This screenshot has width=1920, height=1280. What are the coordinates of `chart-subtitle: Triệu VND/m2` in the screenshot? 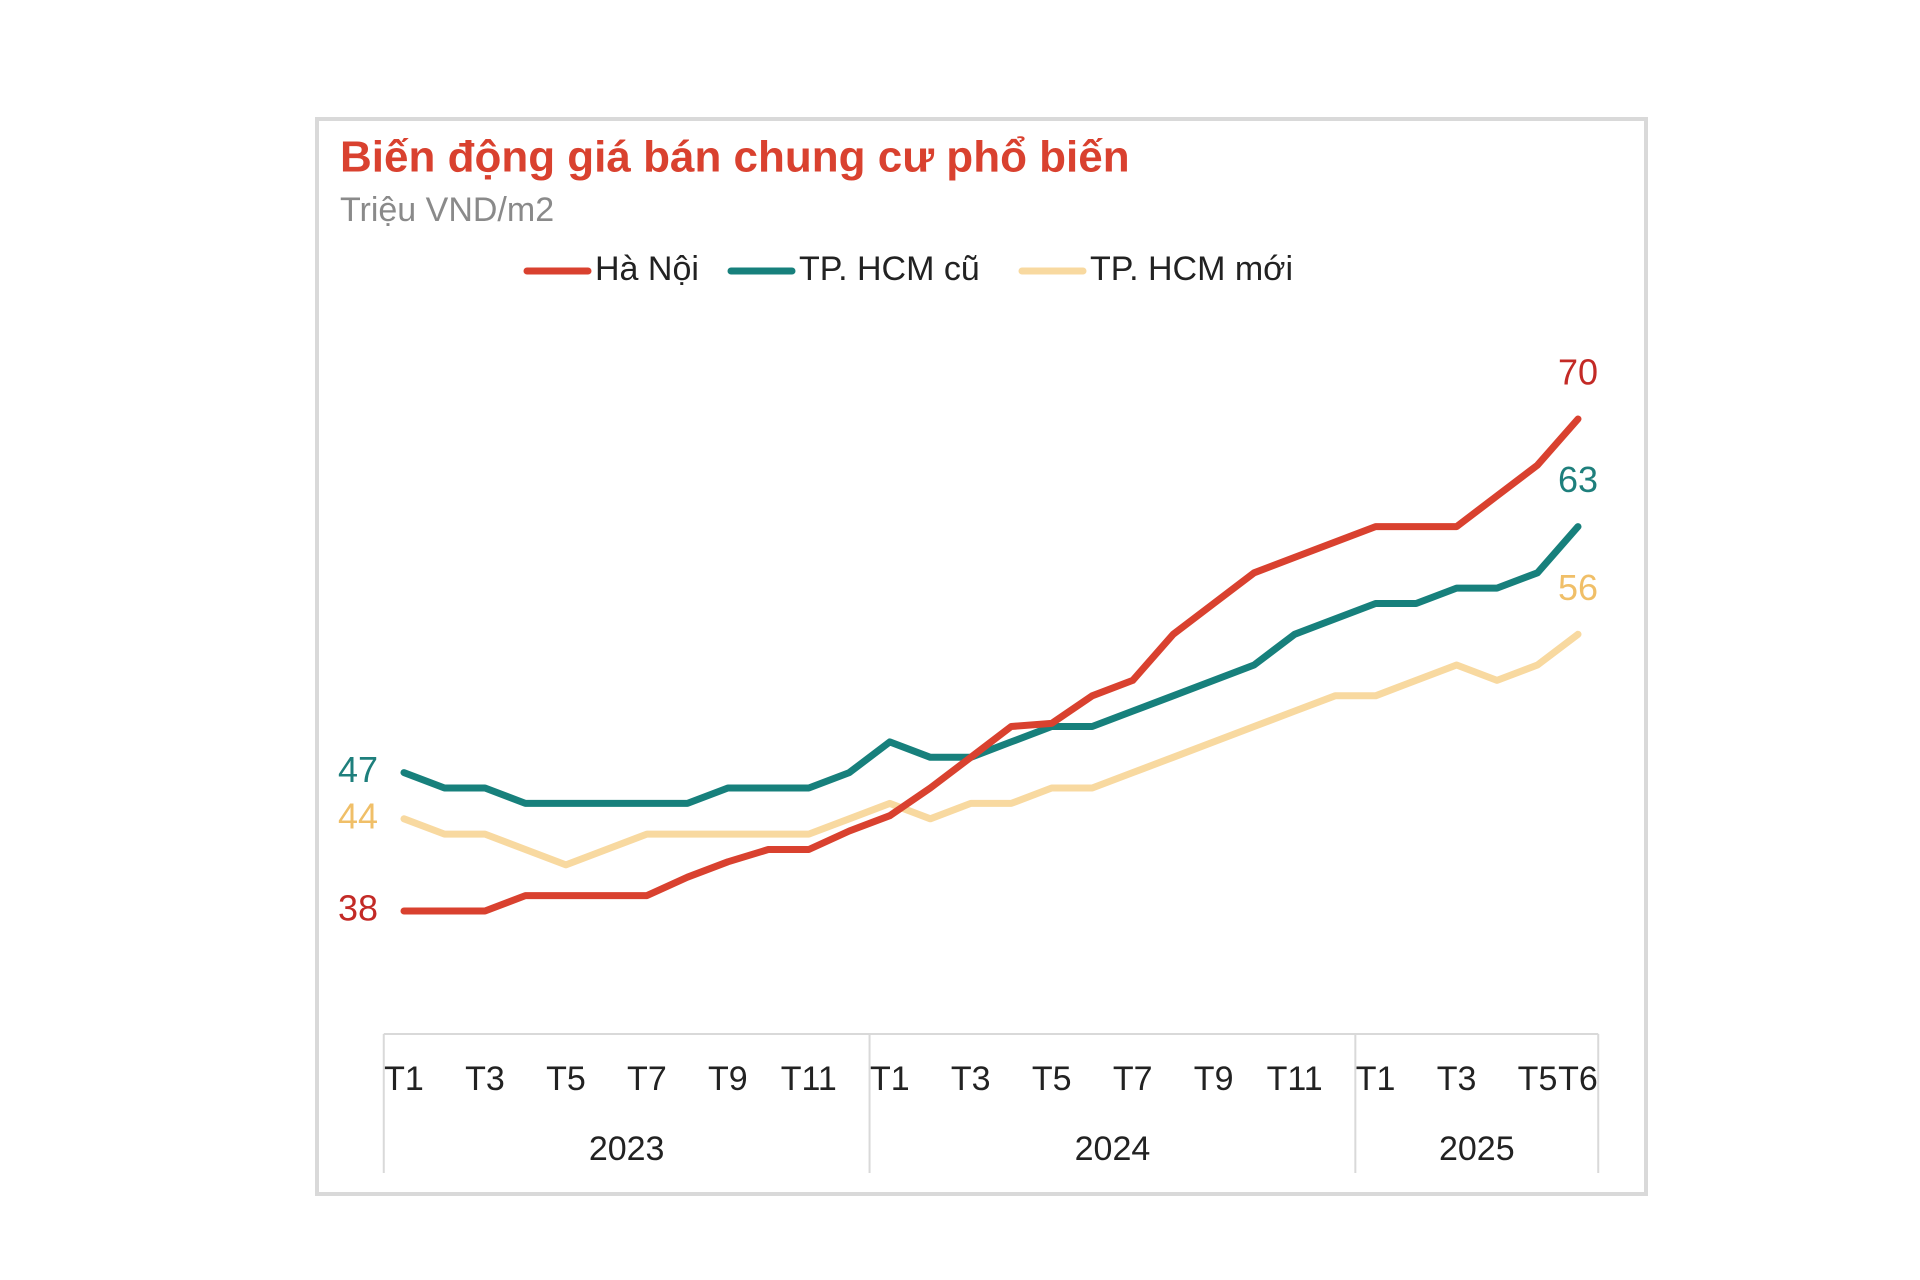 It's located at (447, 210).